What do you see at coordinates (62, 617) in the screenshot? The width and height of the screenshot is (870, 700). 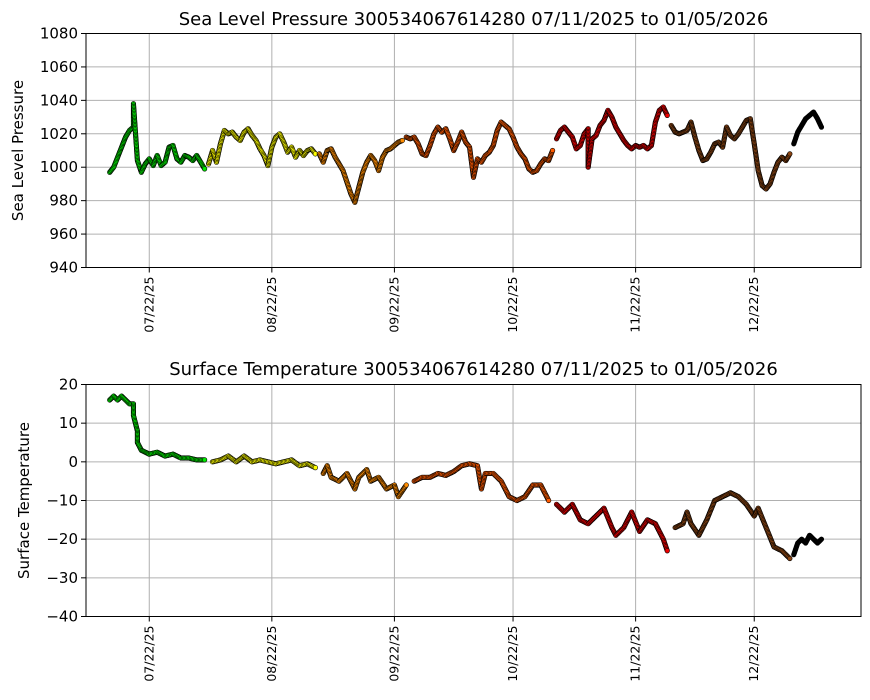 I see `y-tick-label: −40` at bounding box center [62, 617].